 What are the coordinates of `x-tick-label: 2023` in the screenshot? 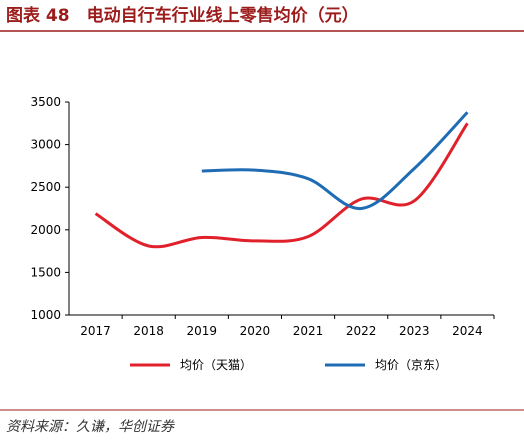 It's located at (414, 331).